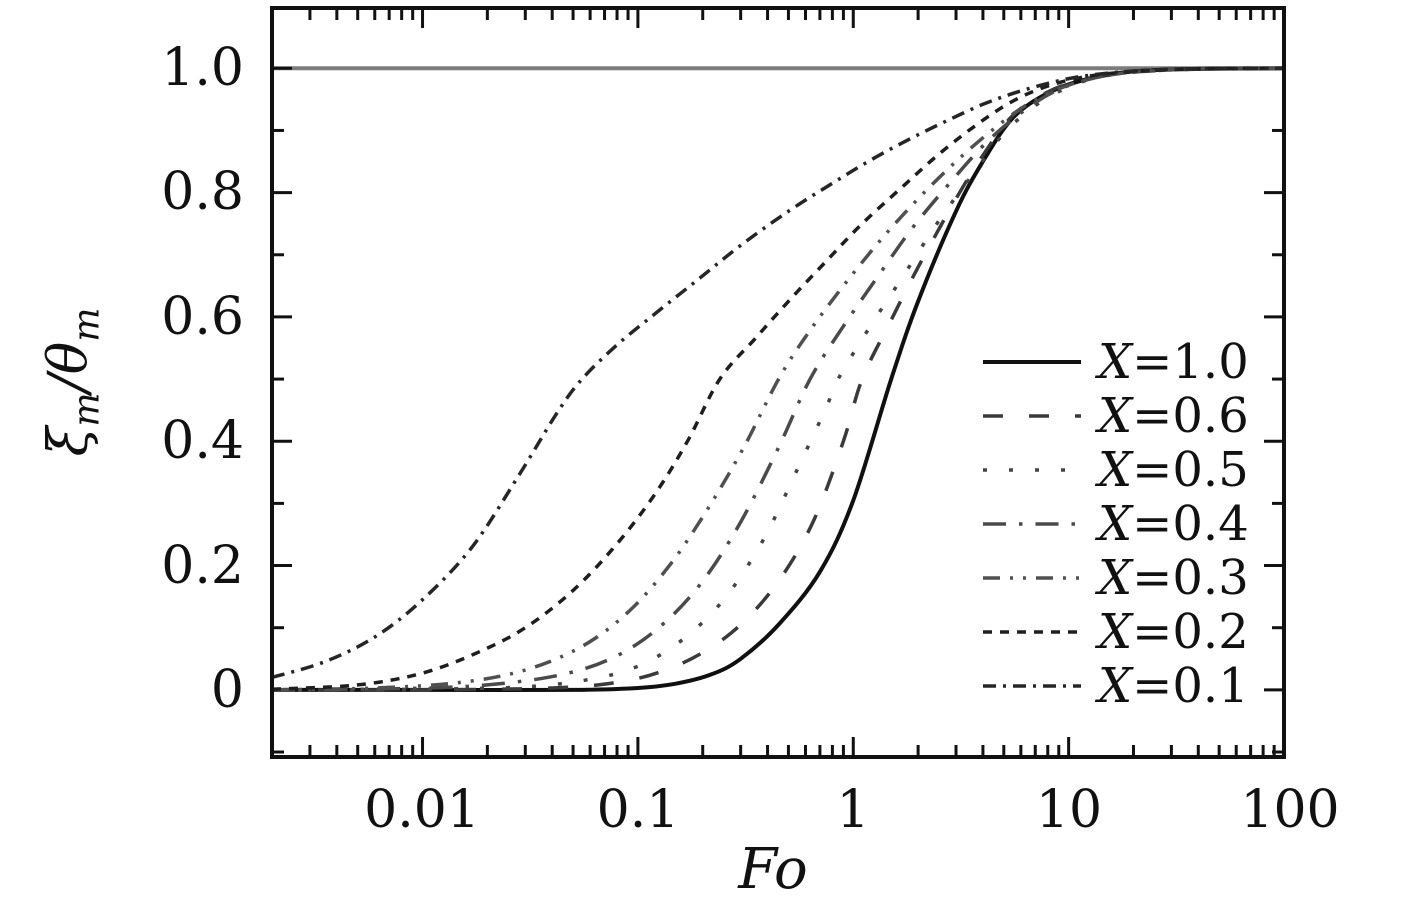 This screenshot has width=1417, height=898. I want to click on legend-item: X=0.5, so click(1114, 470).